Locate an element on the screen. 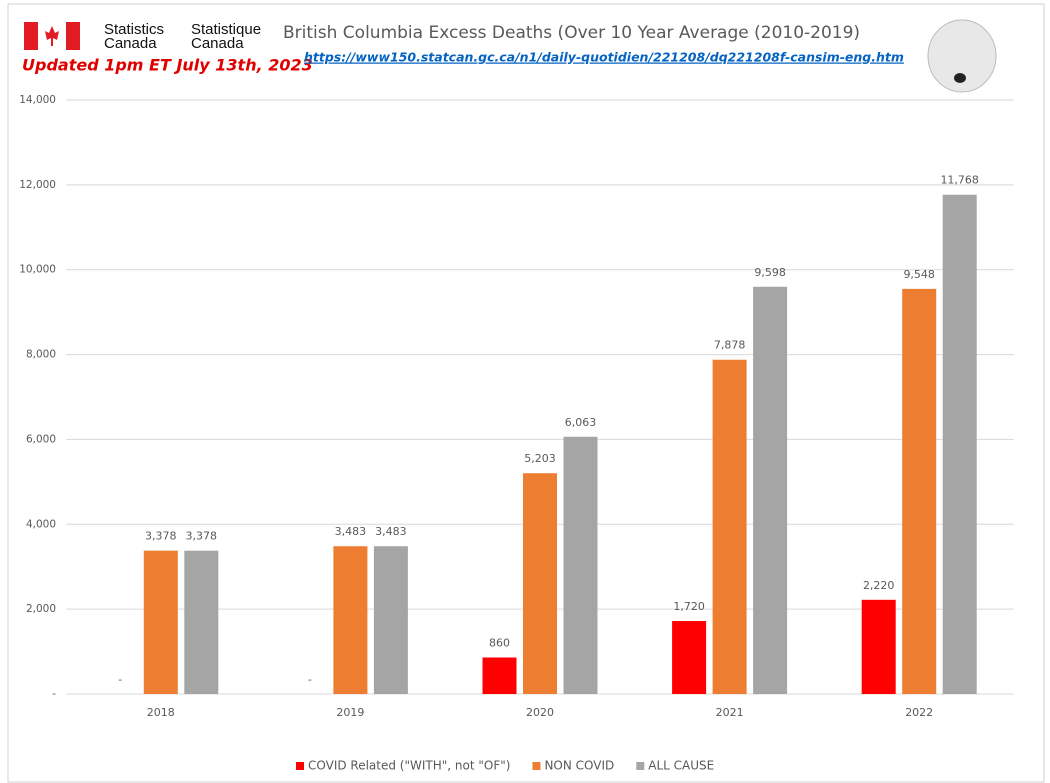 The image size is (1050, 783). value-label: 1,720 is located at coordinates (689, 606).